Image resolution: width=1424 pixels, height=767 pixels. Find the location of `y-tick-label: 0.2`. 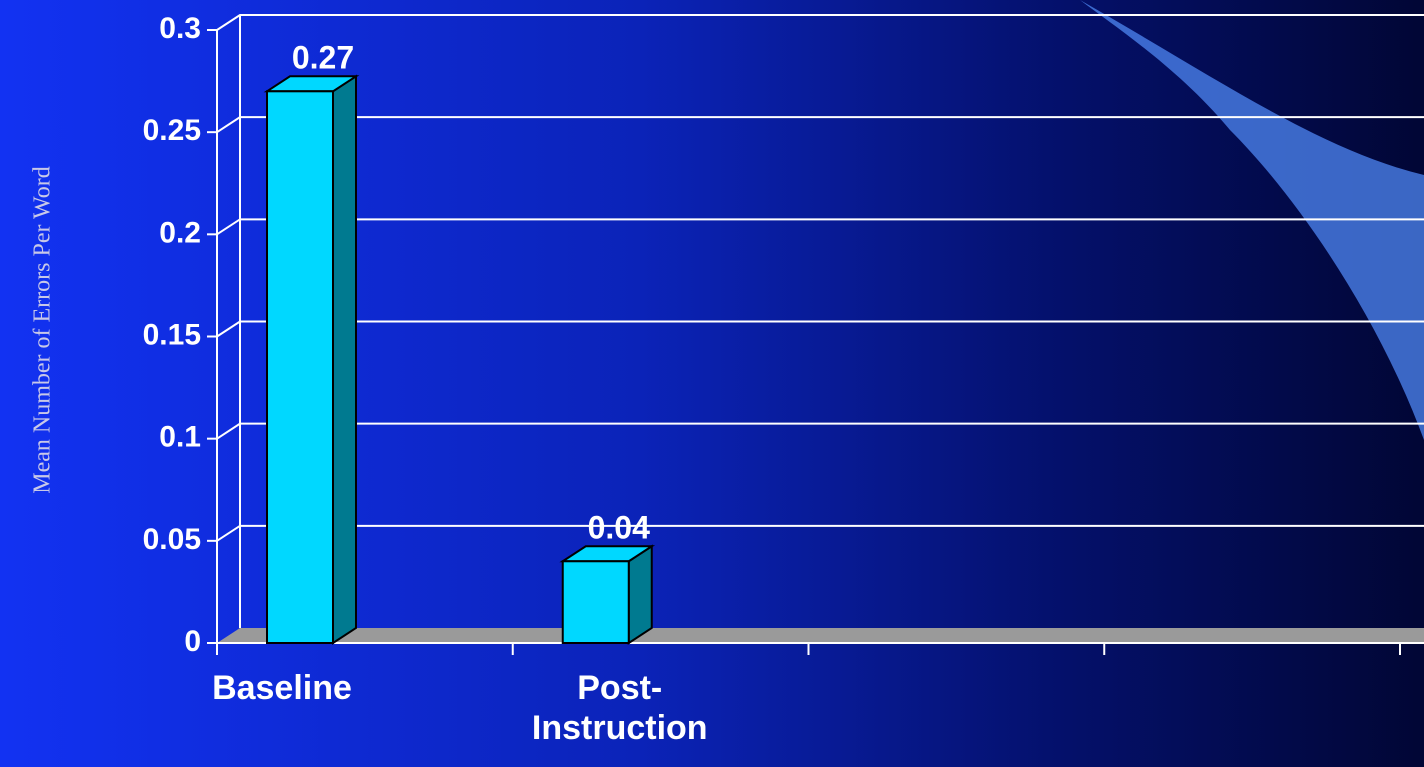

y-tick-label: 0.2 is located at coordinates (180, 232).